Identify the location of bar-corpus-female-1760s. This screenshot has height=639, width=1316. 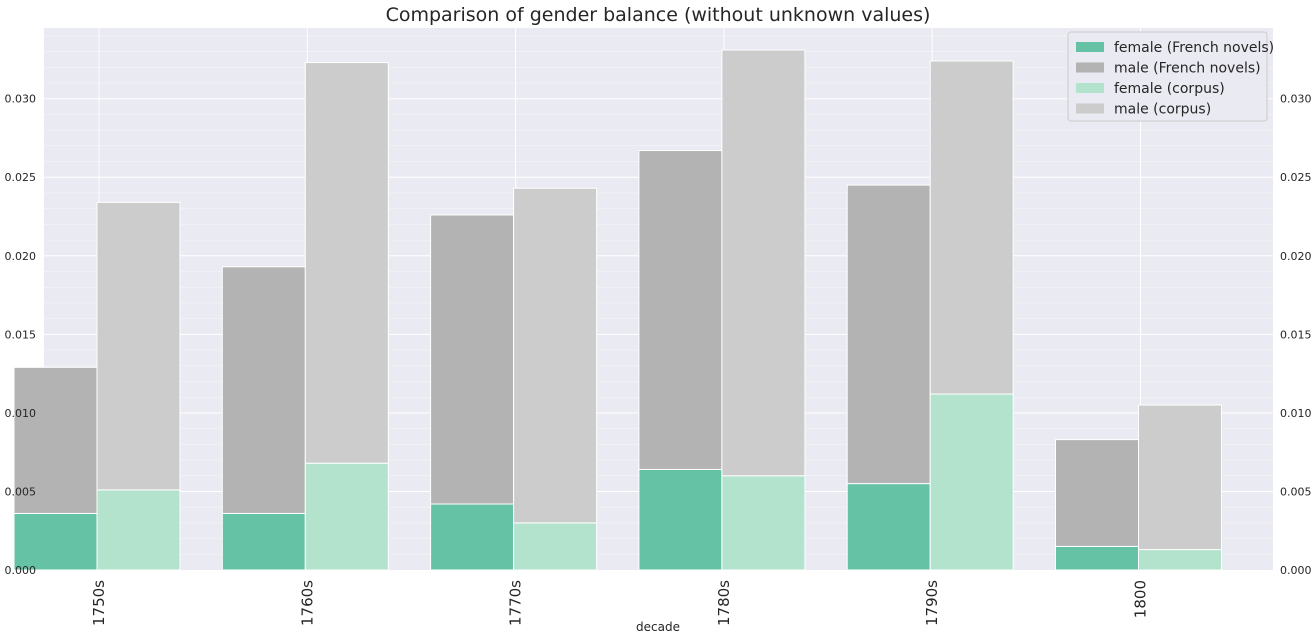
(346, 516).